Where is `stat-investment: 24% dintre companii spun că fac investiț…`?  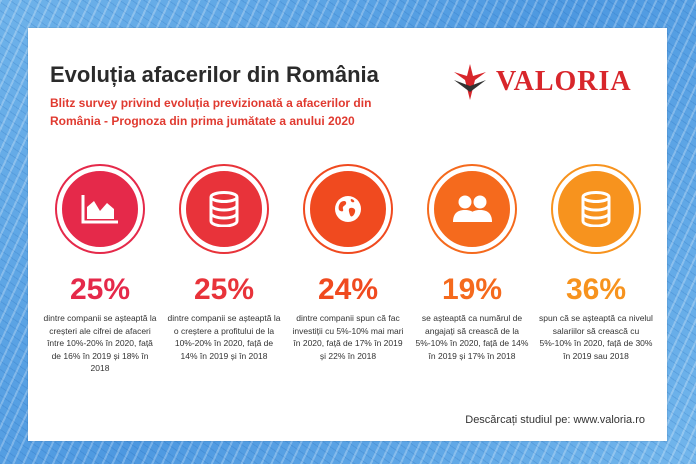 stat-investment: 24% dintre companii spun că fac investiț… is located at coordinates (348, 263).